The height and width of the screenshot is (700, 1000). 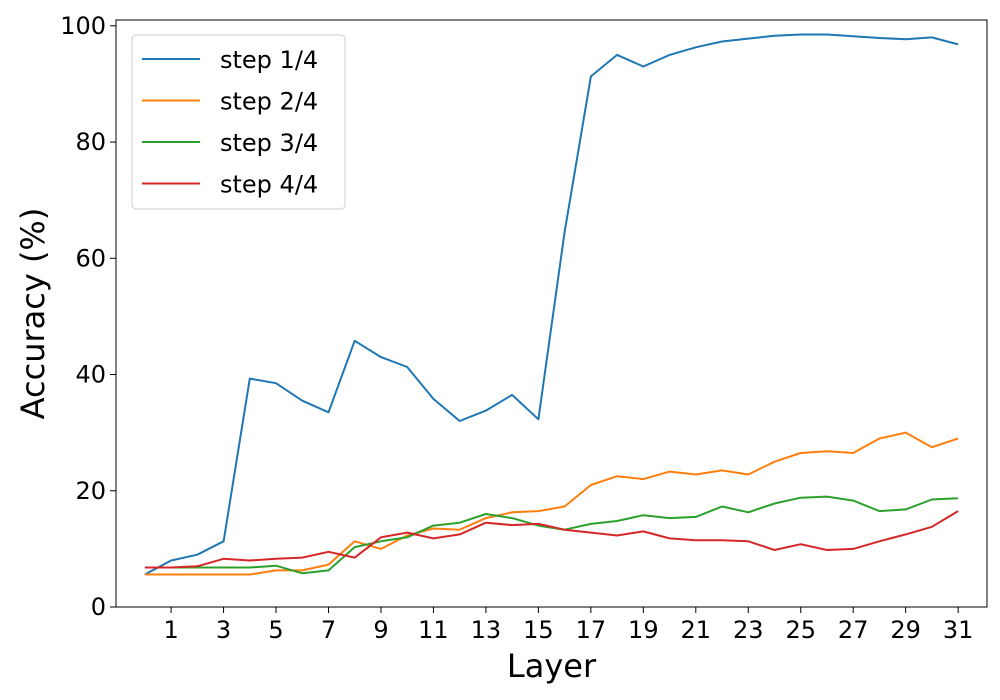 I want to click on legend: step 1/4 step 2/4 step 3/4 step 4/4, so click(x=238, y=122).